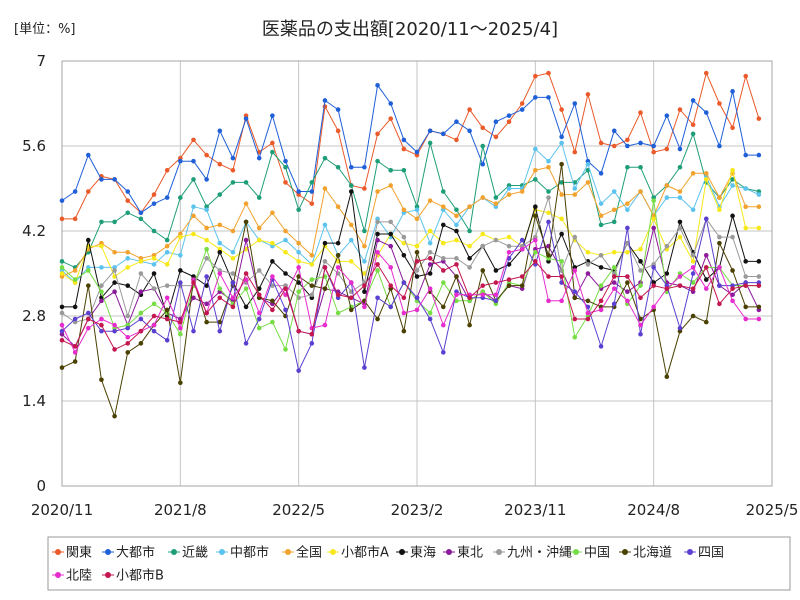 The height and width of the screenshot is (600, 800). Describe the element at coordinates (532, 553) in the screenshot. I see `legend-item: 九州・沖縄` at that location.